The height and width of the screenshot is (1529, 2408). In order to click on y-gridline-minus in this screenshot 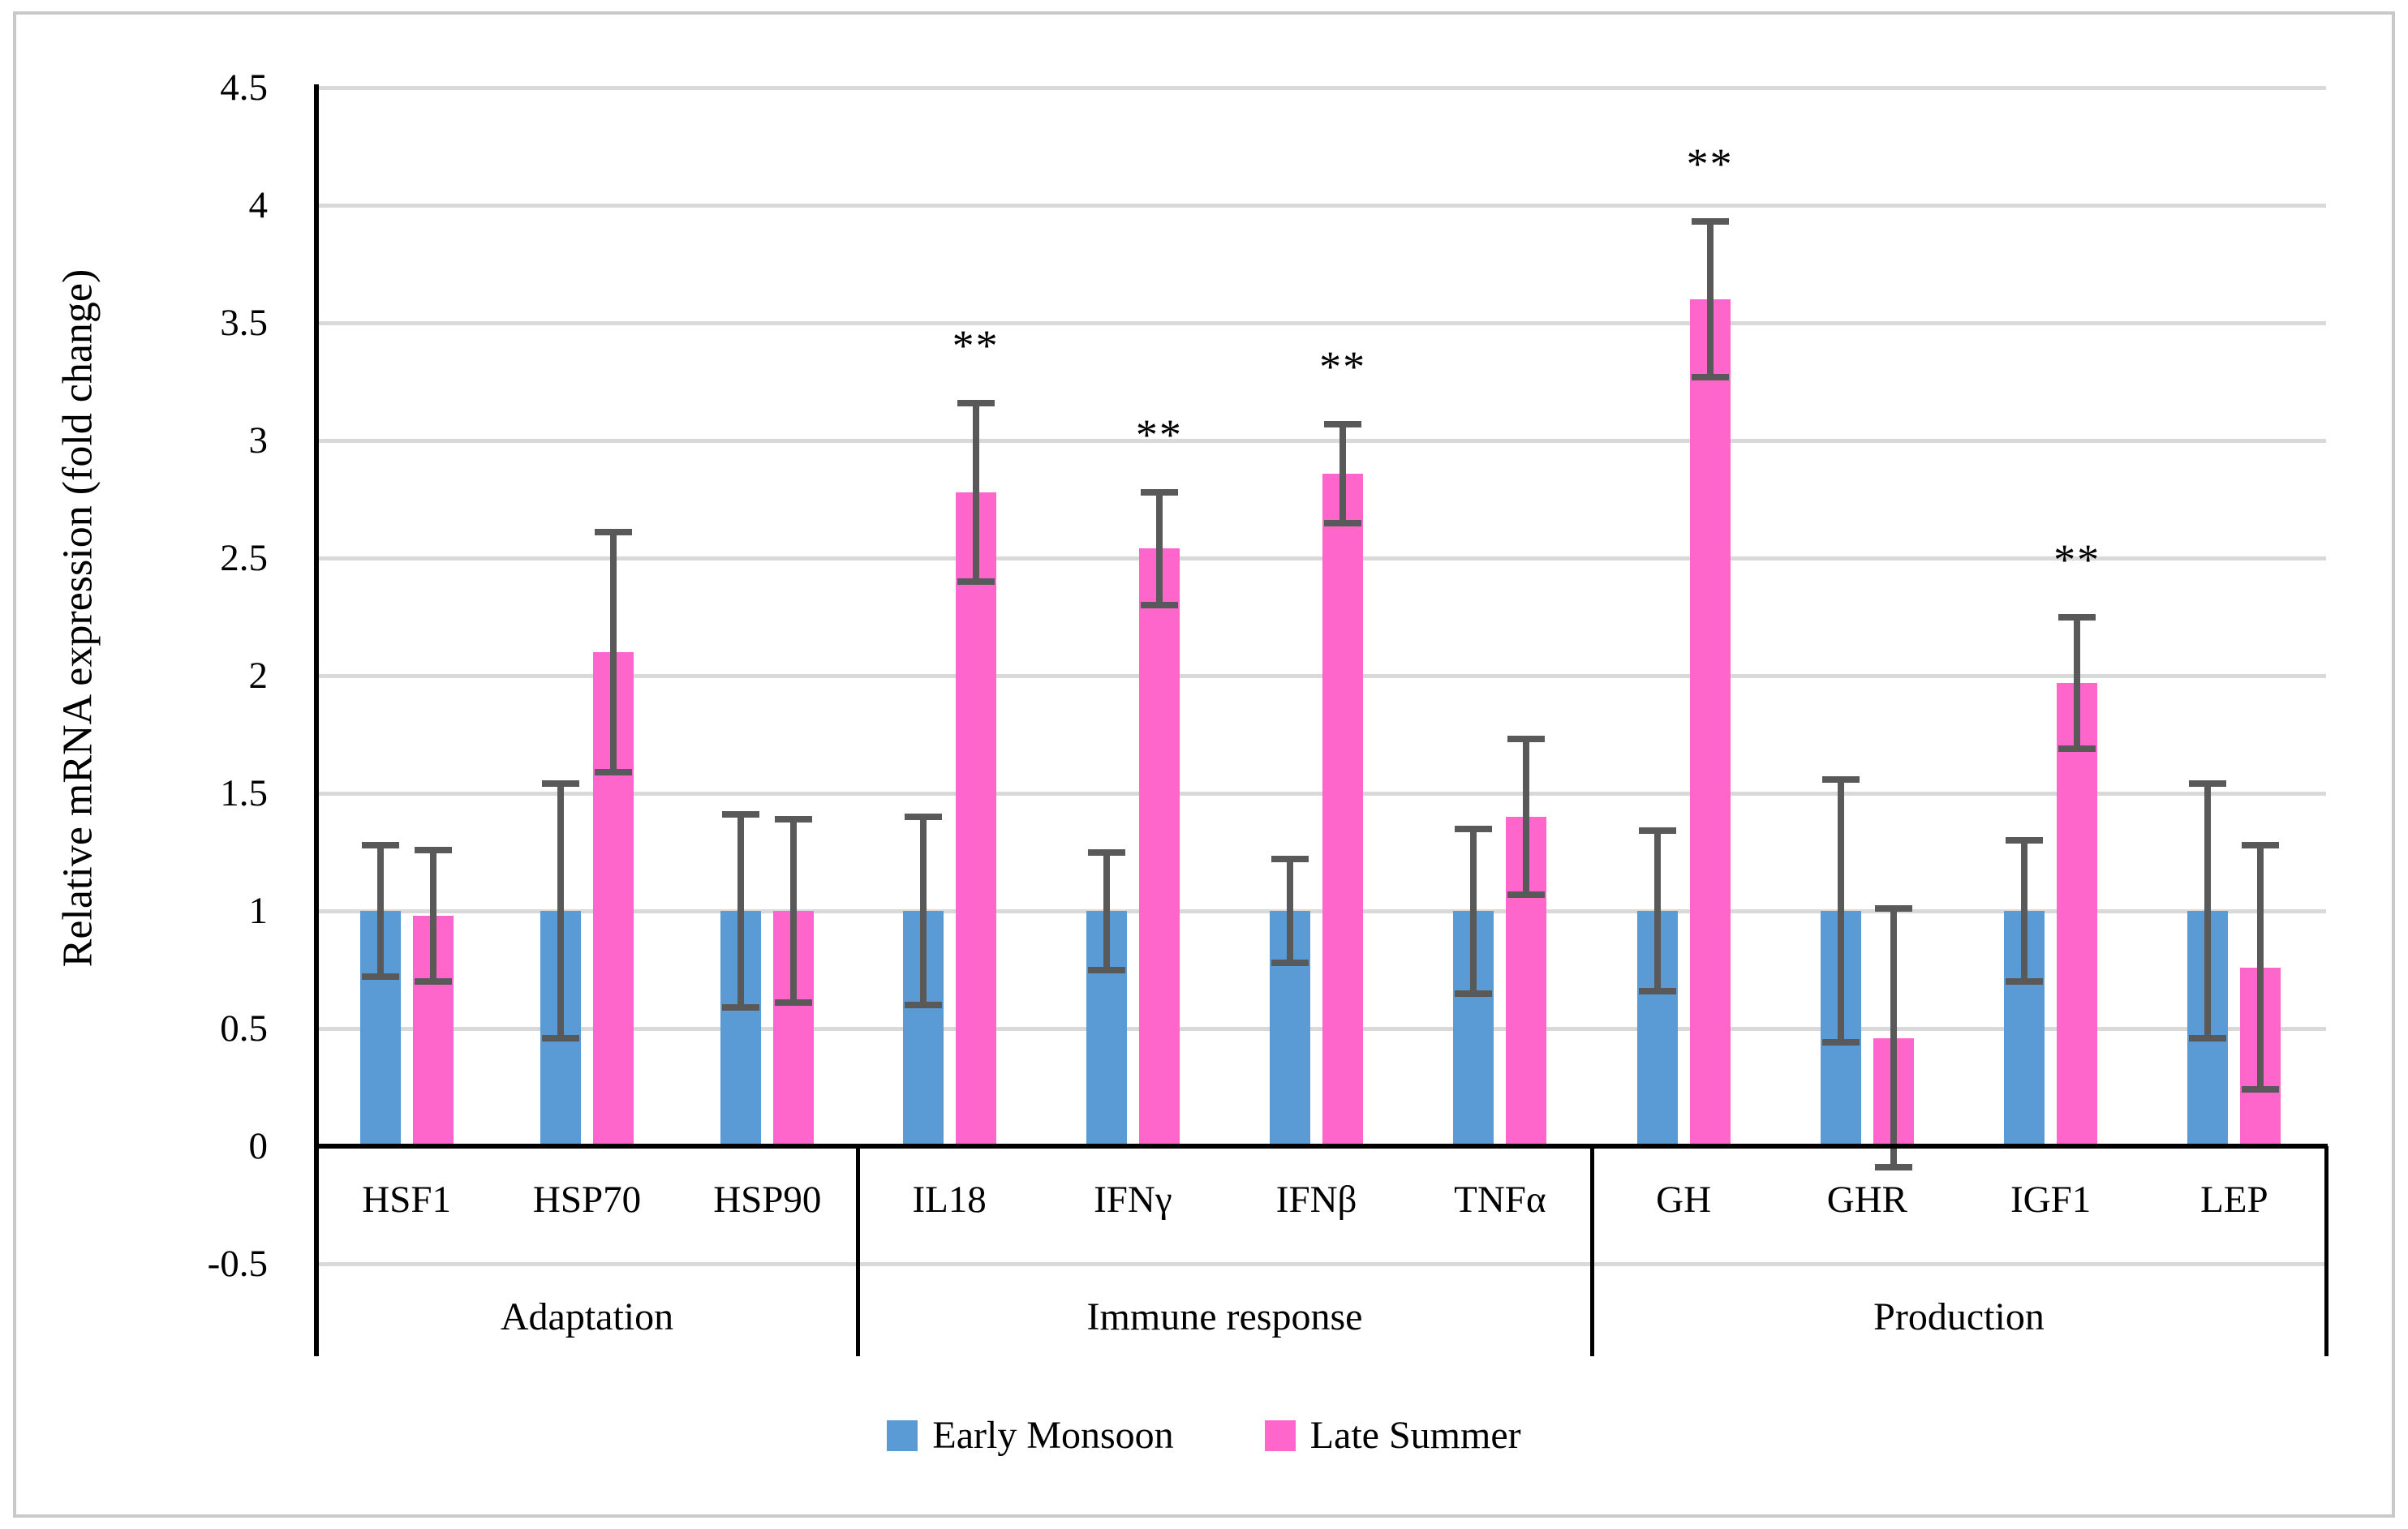, I will do `click(1321, 1264)`.